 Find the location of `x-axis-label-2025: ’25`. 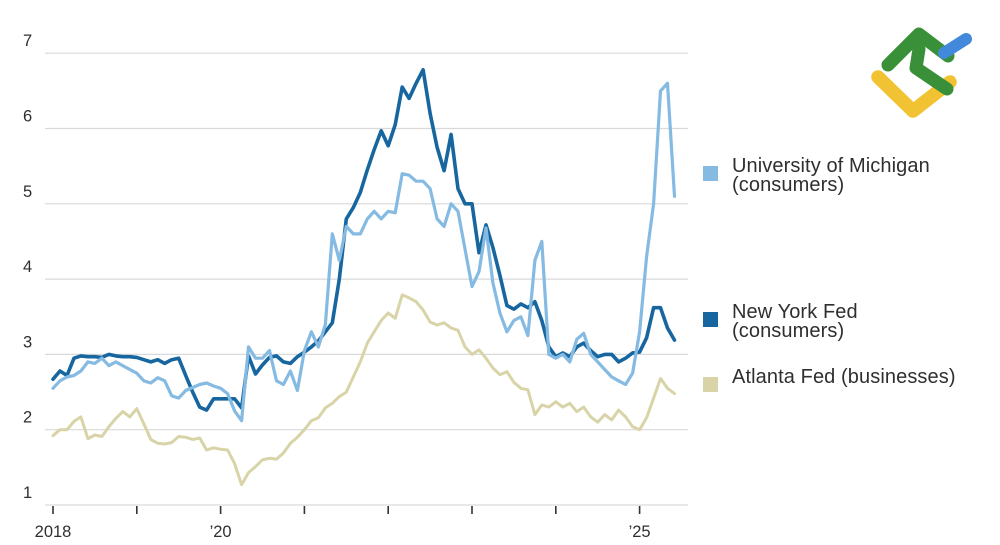

x-axis-label-2025: ’25 is located at coordinates (640, 532).